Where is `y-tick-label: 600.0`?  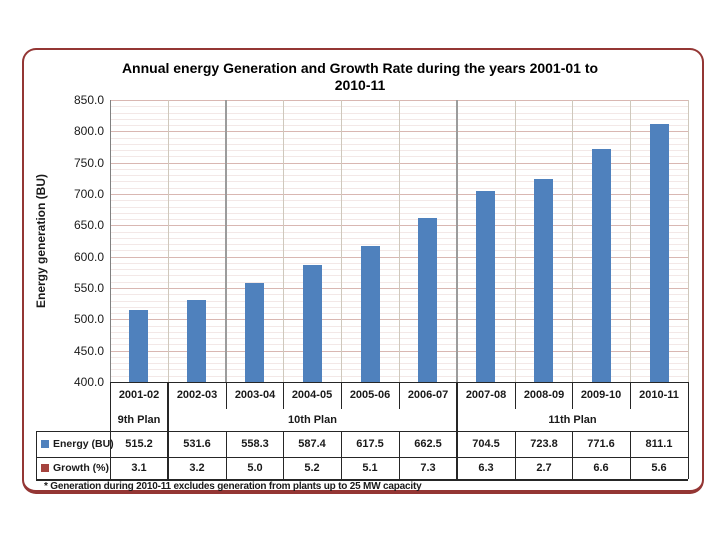 y-tick-label: 600.0 is located at coordinates (88, 257).